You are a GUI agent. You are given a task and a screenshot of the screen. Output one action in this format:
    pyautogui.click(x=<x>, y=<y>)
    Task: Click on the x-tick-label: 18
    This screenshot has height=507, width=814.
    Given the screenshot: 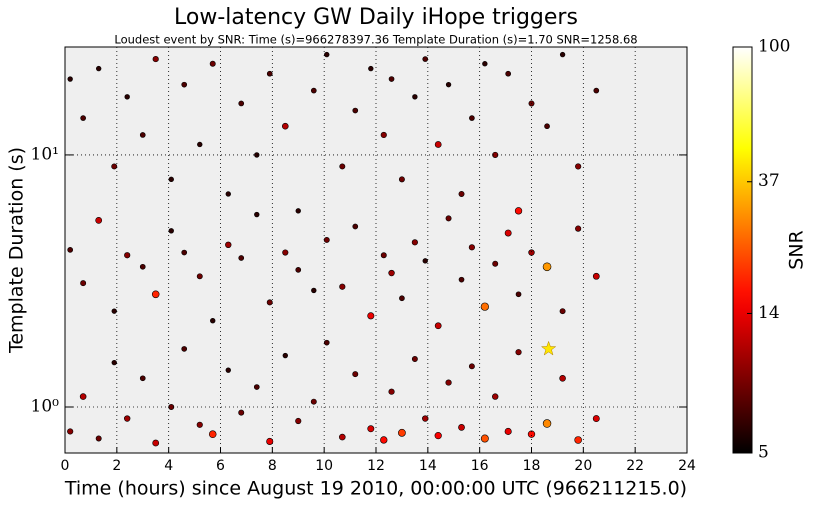 What is the action you would take?
    pyautogui.click(x=532, y=466)
    